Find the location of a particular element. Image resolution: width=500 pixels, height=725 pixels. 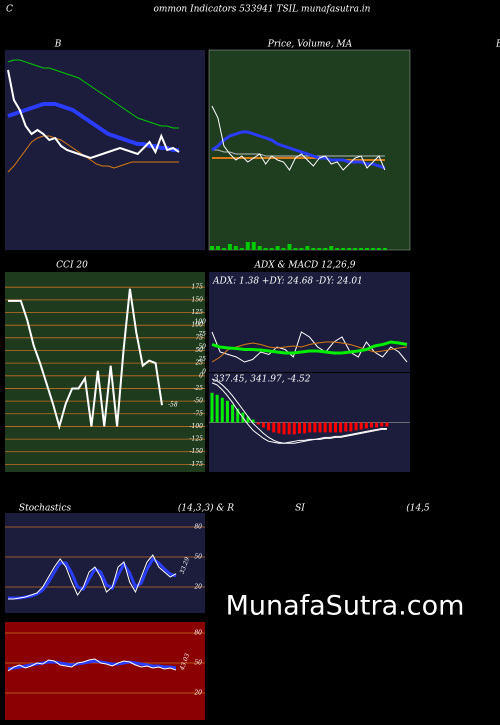

y-tick-label: -175 is located at coordinates (197, 464).